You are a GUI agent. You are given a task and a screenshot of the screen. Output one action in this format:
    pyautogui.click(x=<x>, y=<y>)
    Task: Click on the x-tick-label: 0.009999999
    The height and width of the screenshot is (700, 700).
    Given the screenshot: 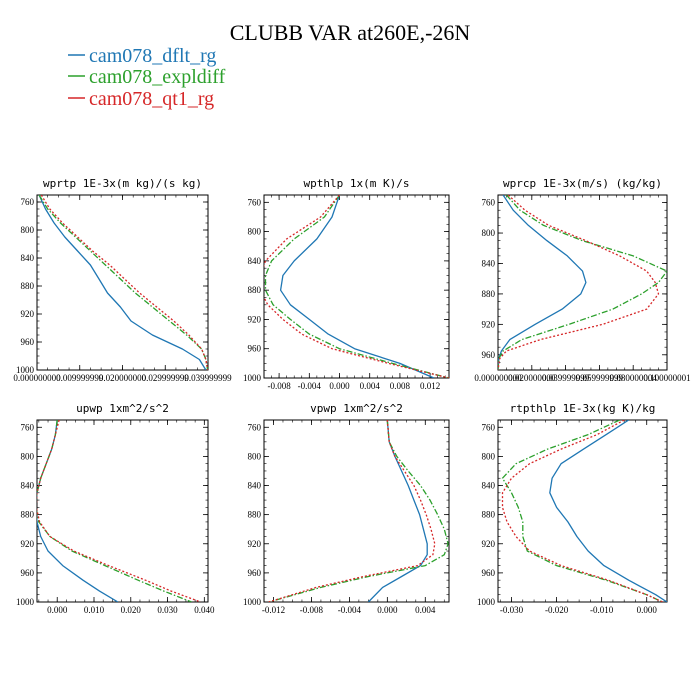 What is the action you would take?
    pyautogui.click(x=80, y=378)
    